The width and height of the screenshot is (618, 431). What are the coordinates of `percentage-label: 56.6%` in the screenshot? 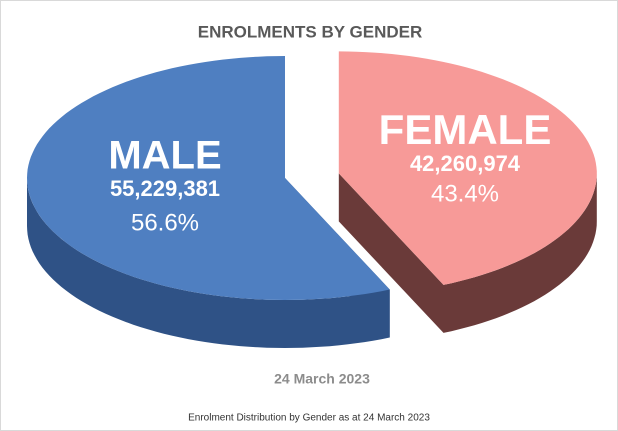 It's located at (165, 222).